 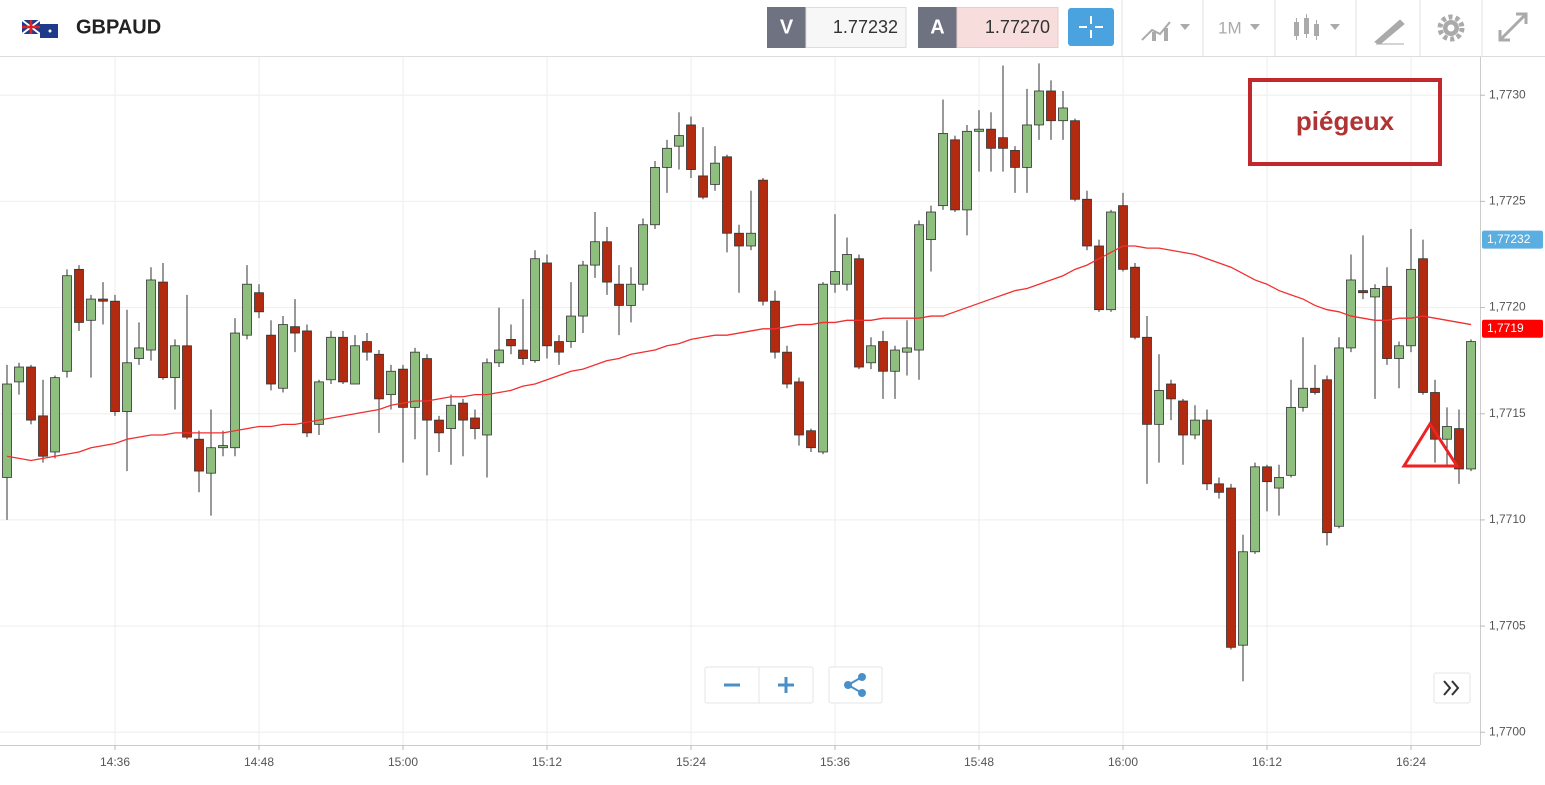 I want to click on flag-star, so click(x=50, y=31).